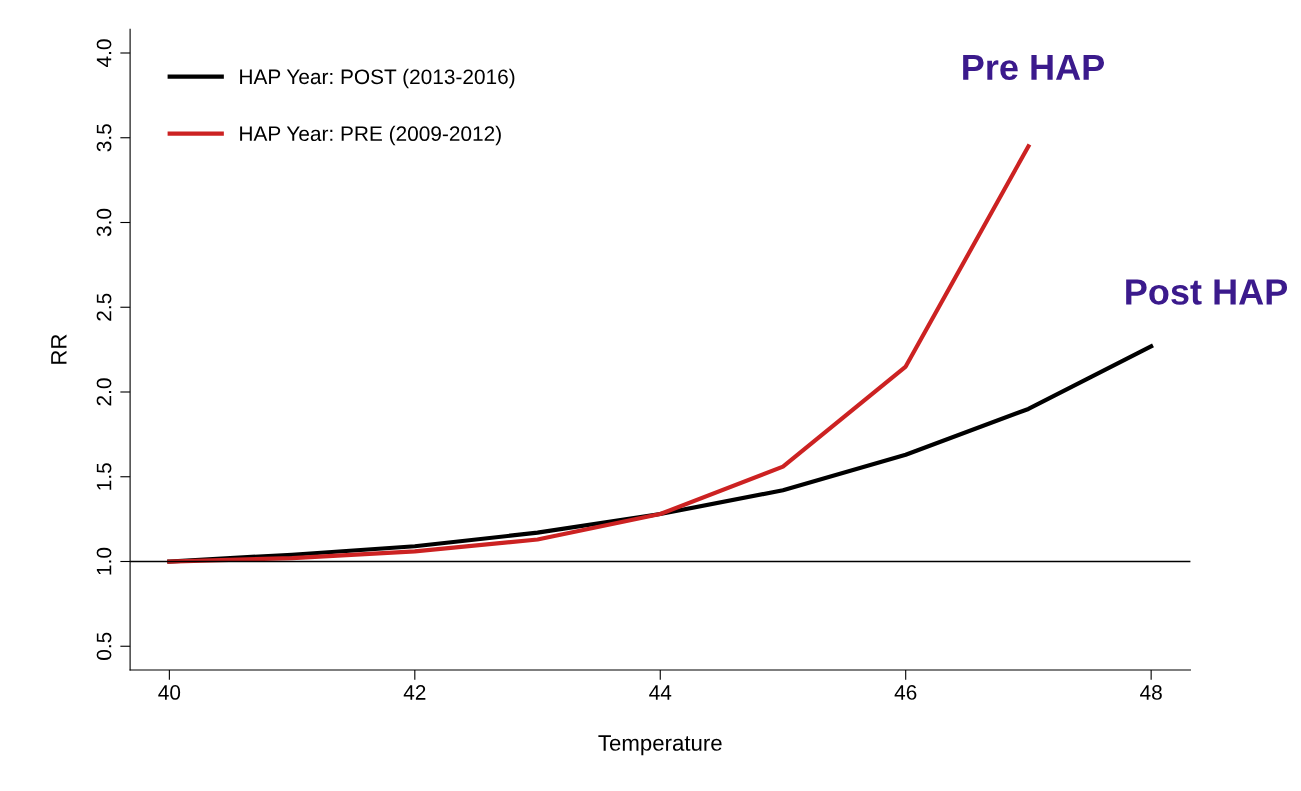 This screenshot has width=1301, height=791. What do you see at coordinates (104, 138) in the screenshot?
I see `y-tick-label: 3.5` at bounding box center [104, 138].